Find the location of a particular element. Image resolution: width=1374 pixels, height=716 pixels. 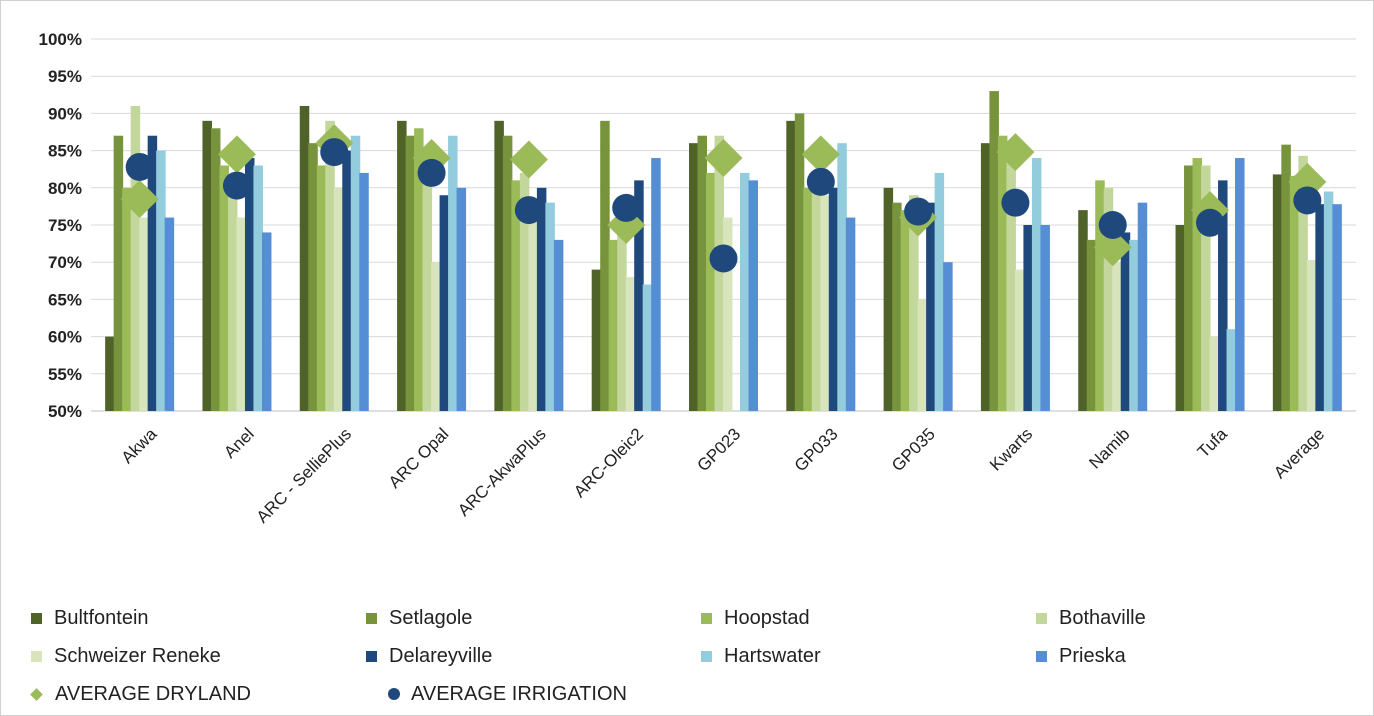

y-tick-label: 80% is located at coordinates (65, 188).